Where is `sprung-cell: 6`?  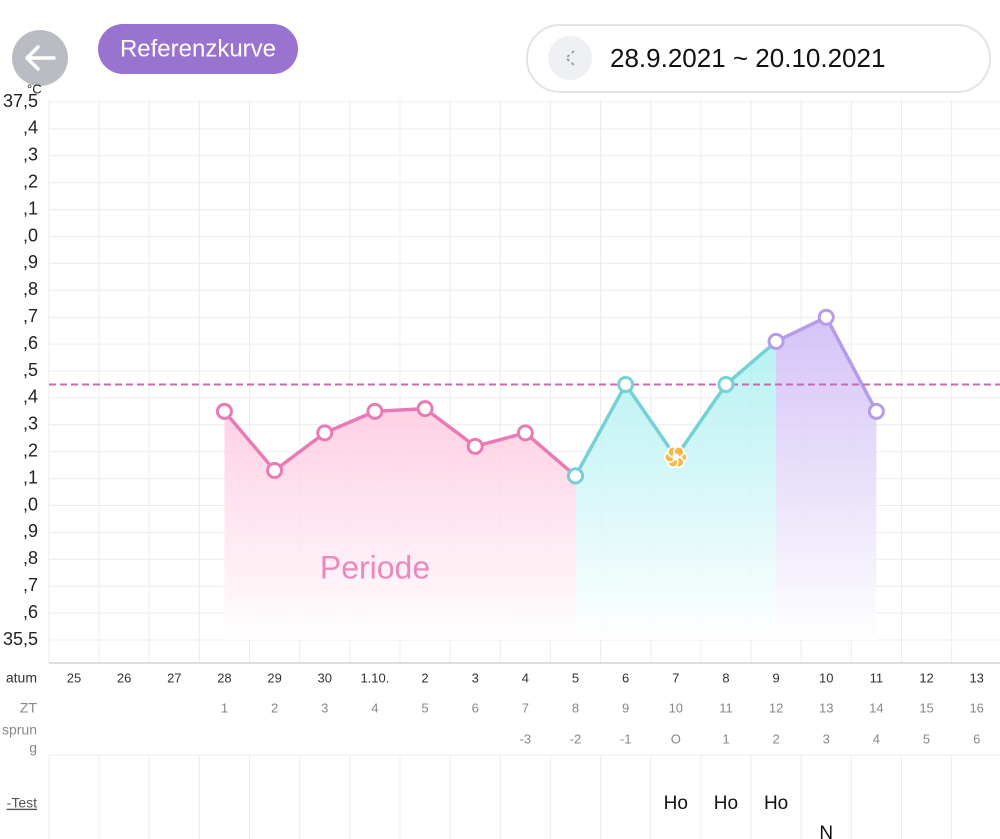
sprung-cell: 6 is located at coordinates (976, 738).